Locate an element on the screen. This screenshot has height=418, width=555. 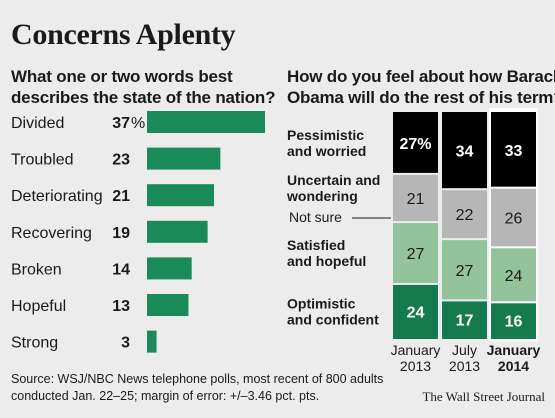
value-label: 13 is located at coordinates (121, 306).